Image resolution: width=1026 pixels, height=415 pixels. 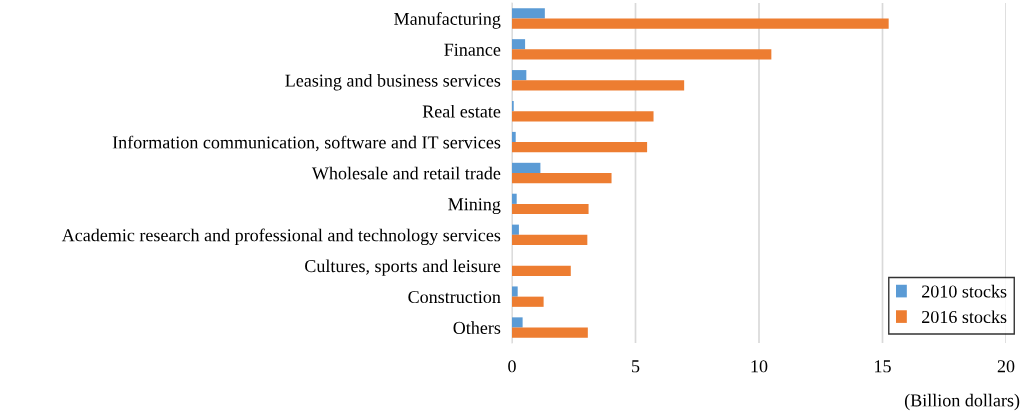 What do you see at coordinates (964, 317) in the screenshot?
I see `legend-label: 2016 stocks` at bounding box center [964, 317].